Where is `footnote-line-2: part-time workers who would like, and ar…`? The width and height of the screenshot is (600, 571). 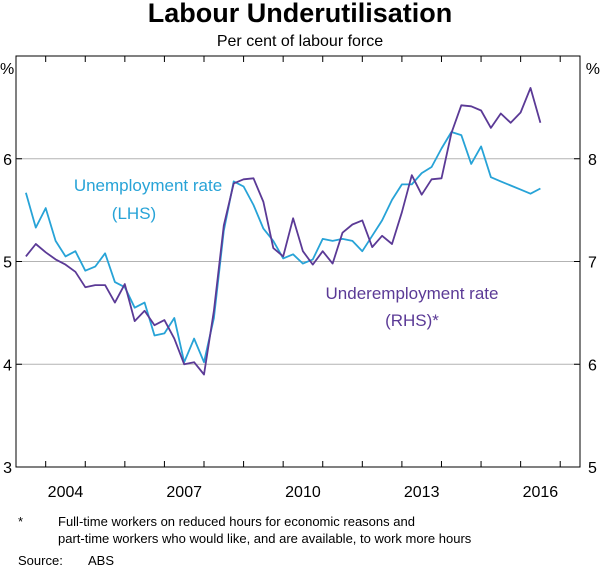 footnote-line-2: part-time workers who would like, and ar… is located at coordinates (265, 538).